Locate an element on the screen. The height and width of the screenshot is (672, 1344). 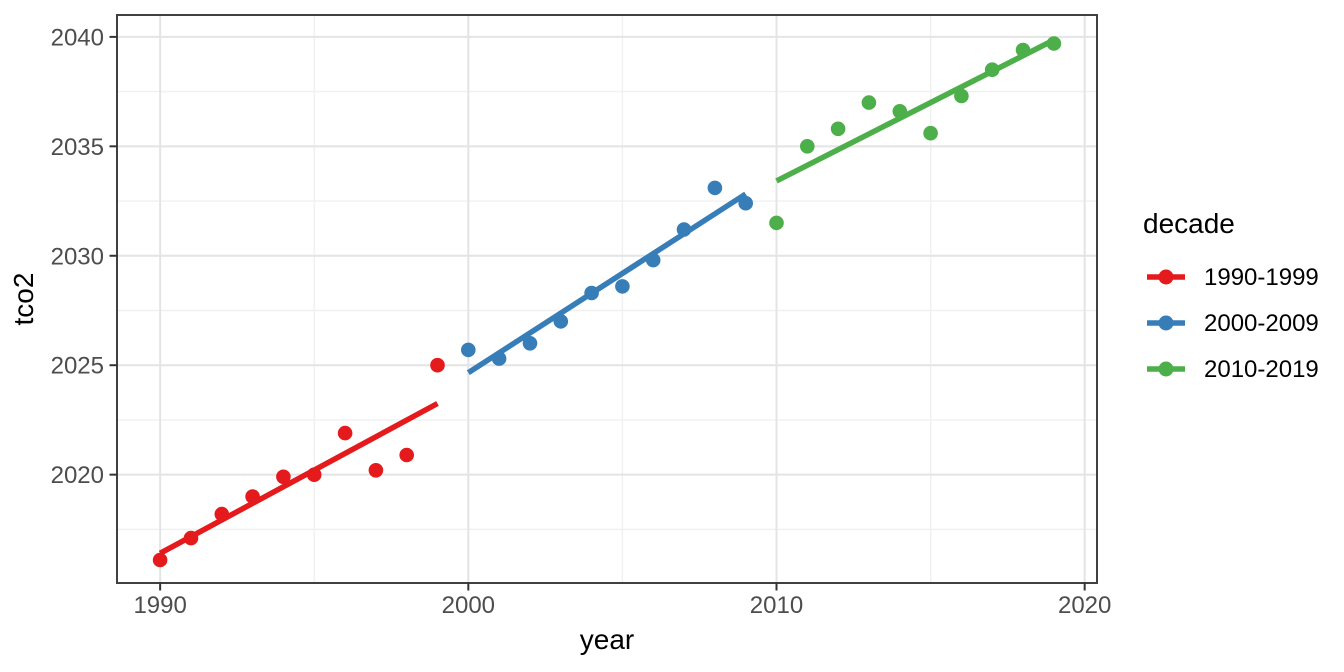
x-tick-label: 2010 is located at coordinates (776, 605).